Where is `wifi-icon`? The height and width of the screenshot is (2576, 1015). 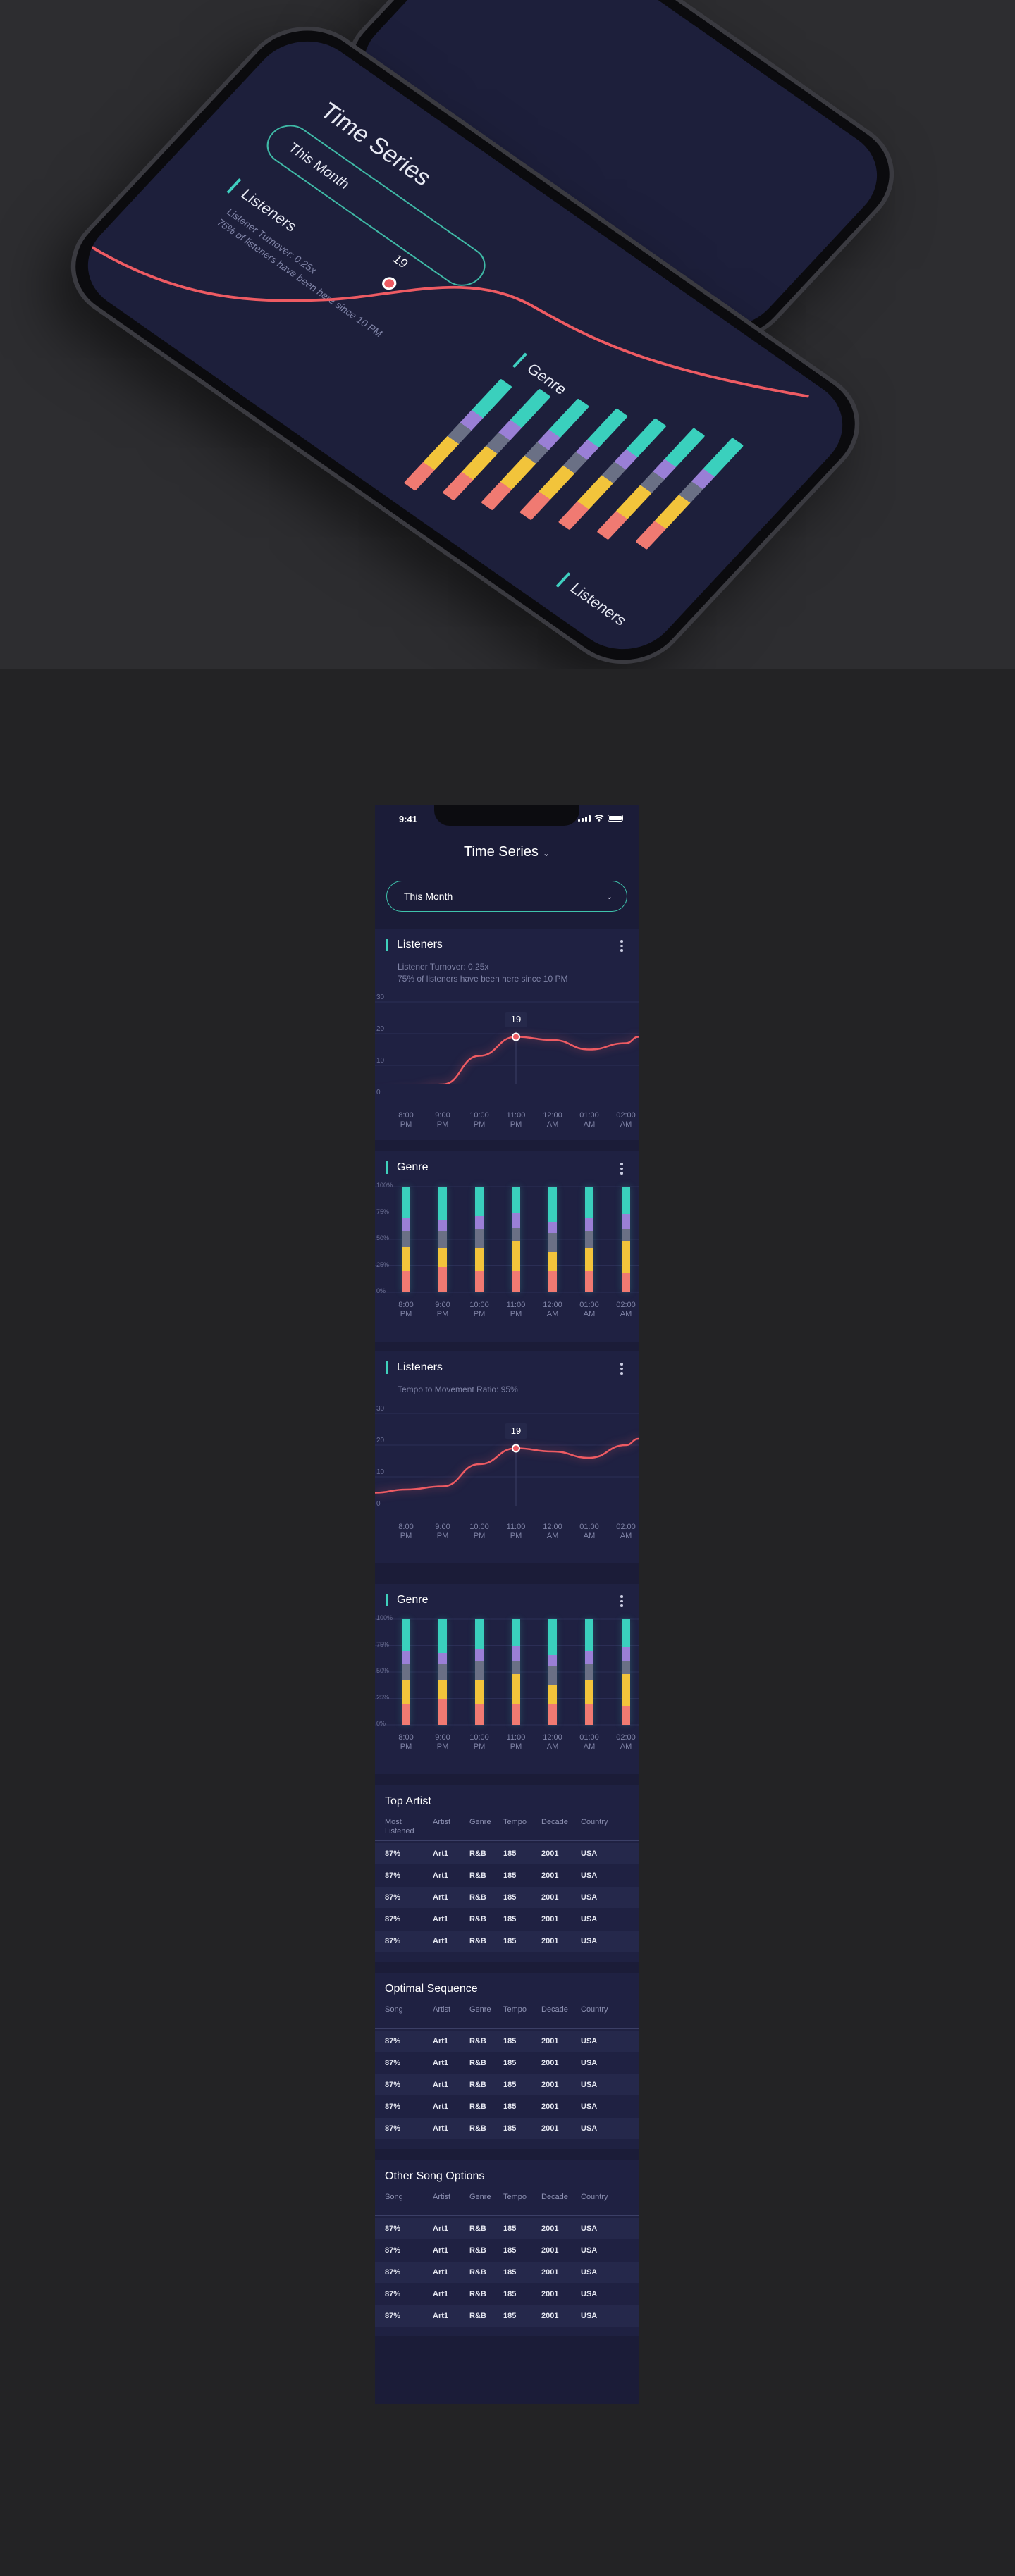 wifi-icon is located at coordinates (599, 818).